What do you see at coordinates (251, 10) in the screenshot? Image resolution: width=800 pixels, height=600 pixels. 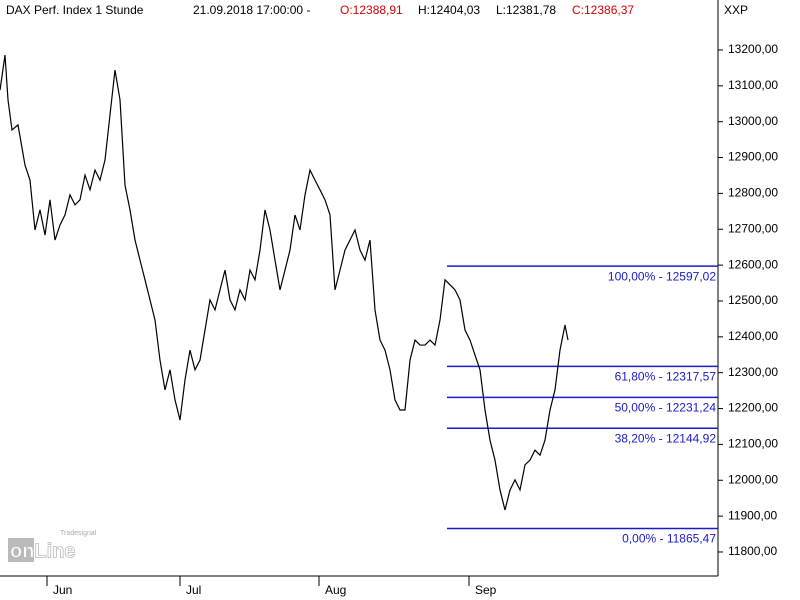 I see `timestamp: 21.09.2018 17:00:00 -` at bounding box center [251, 10].